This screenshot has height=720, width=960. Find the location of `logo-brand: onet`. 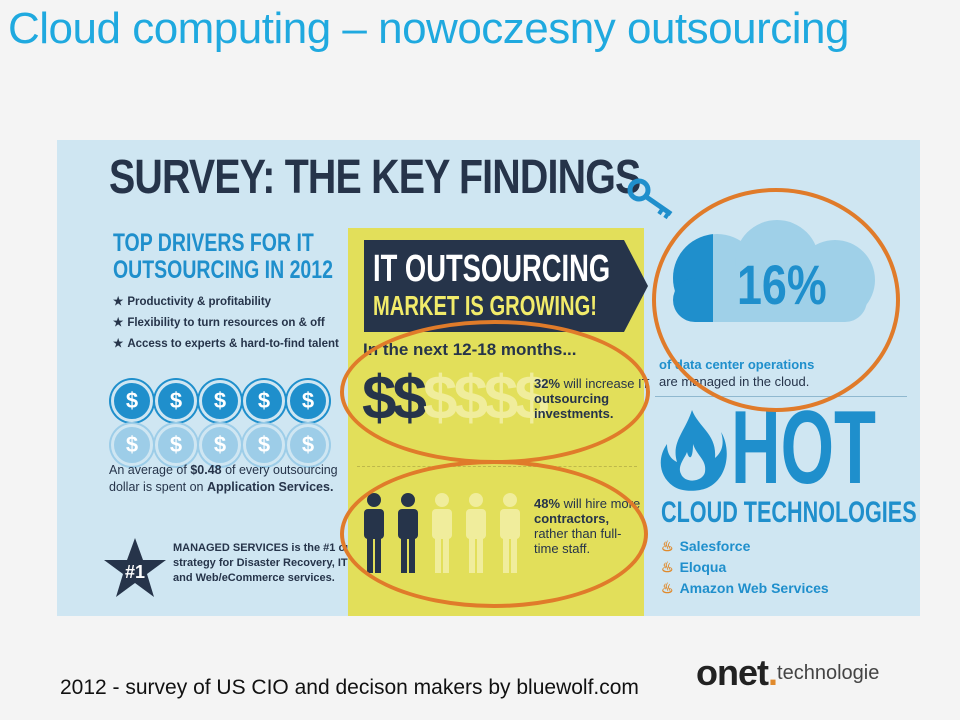

logo-brand: onet is located at coordinates (732, 672).